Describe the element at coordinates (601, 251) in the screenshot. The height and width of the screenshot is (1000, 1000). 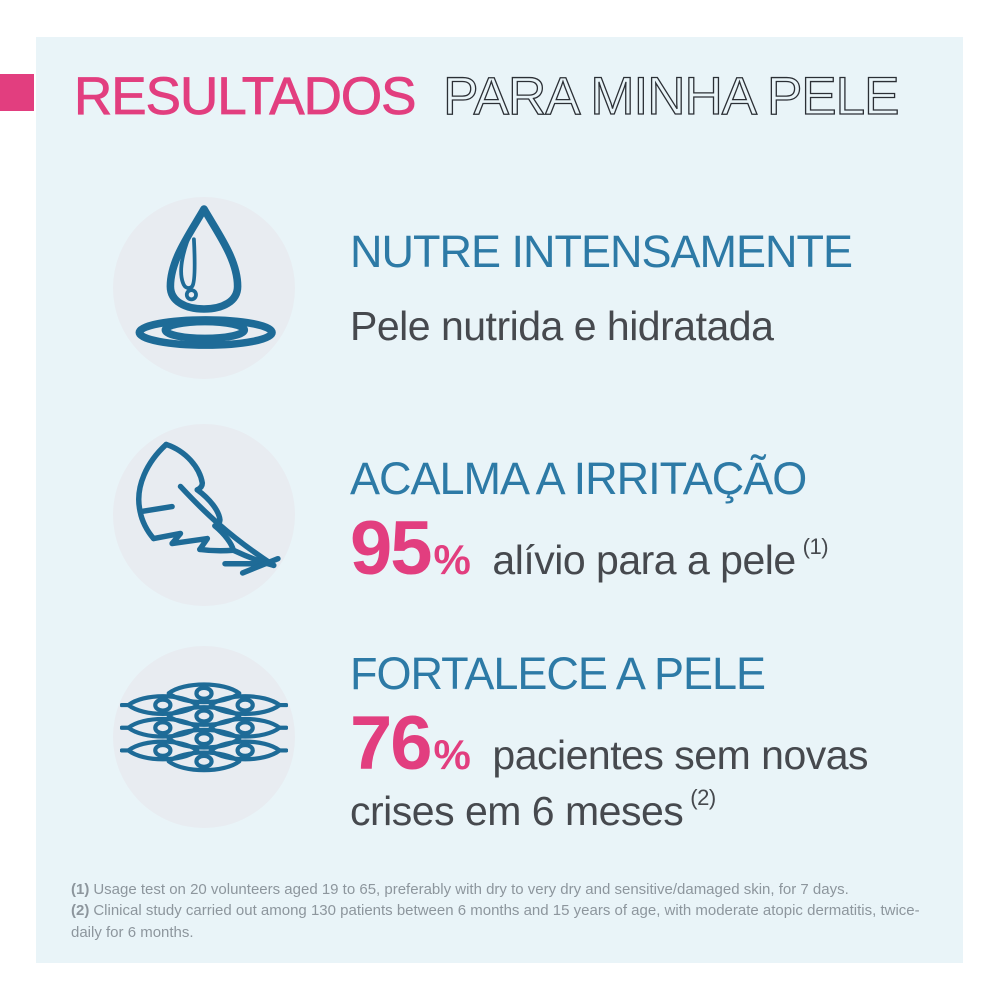
I see `benefit-heading: NUTRE INTENSAMENTE` at that location.